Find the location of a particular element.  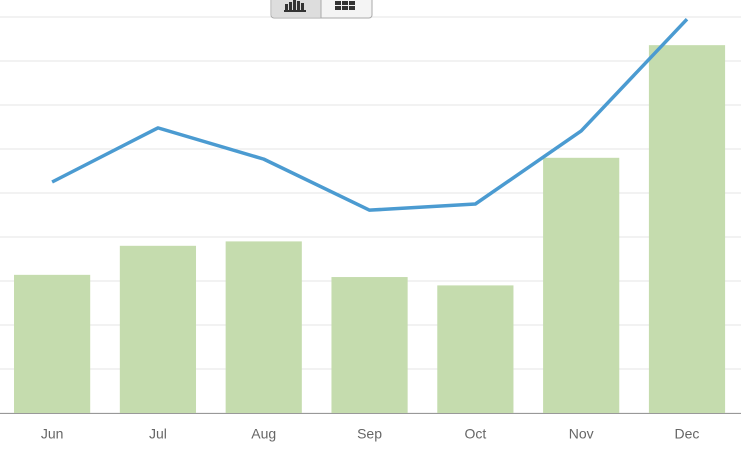

x-tick-label: Nov is located at coordinates (581, 434).